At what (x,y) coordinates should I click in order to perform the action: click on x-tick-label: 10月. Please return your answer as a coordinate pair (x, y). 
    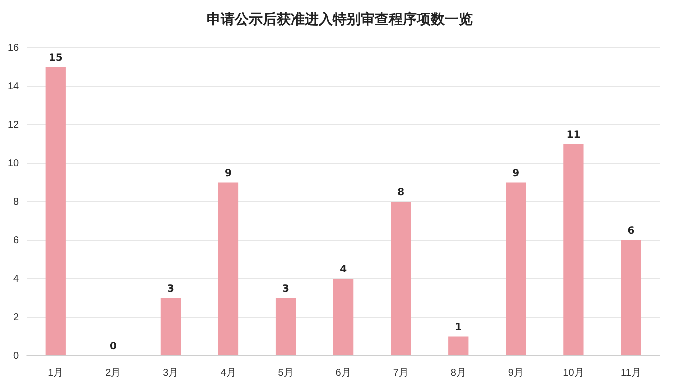
    Looking at the image, I should click on (573, 373).